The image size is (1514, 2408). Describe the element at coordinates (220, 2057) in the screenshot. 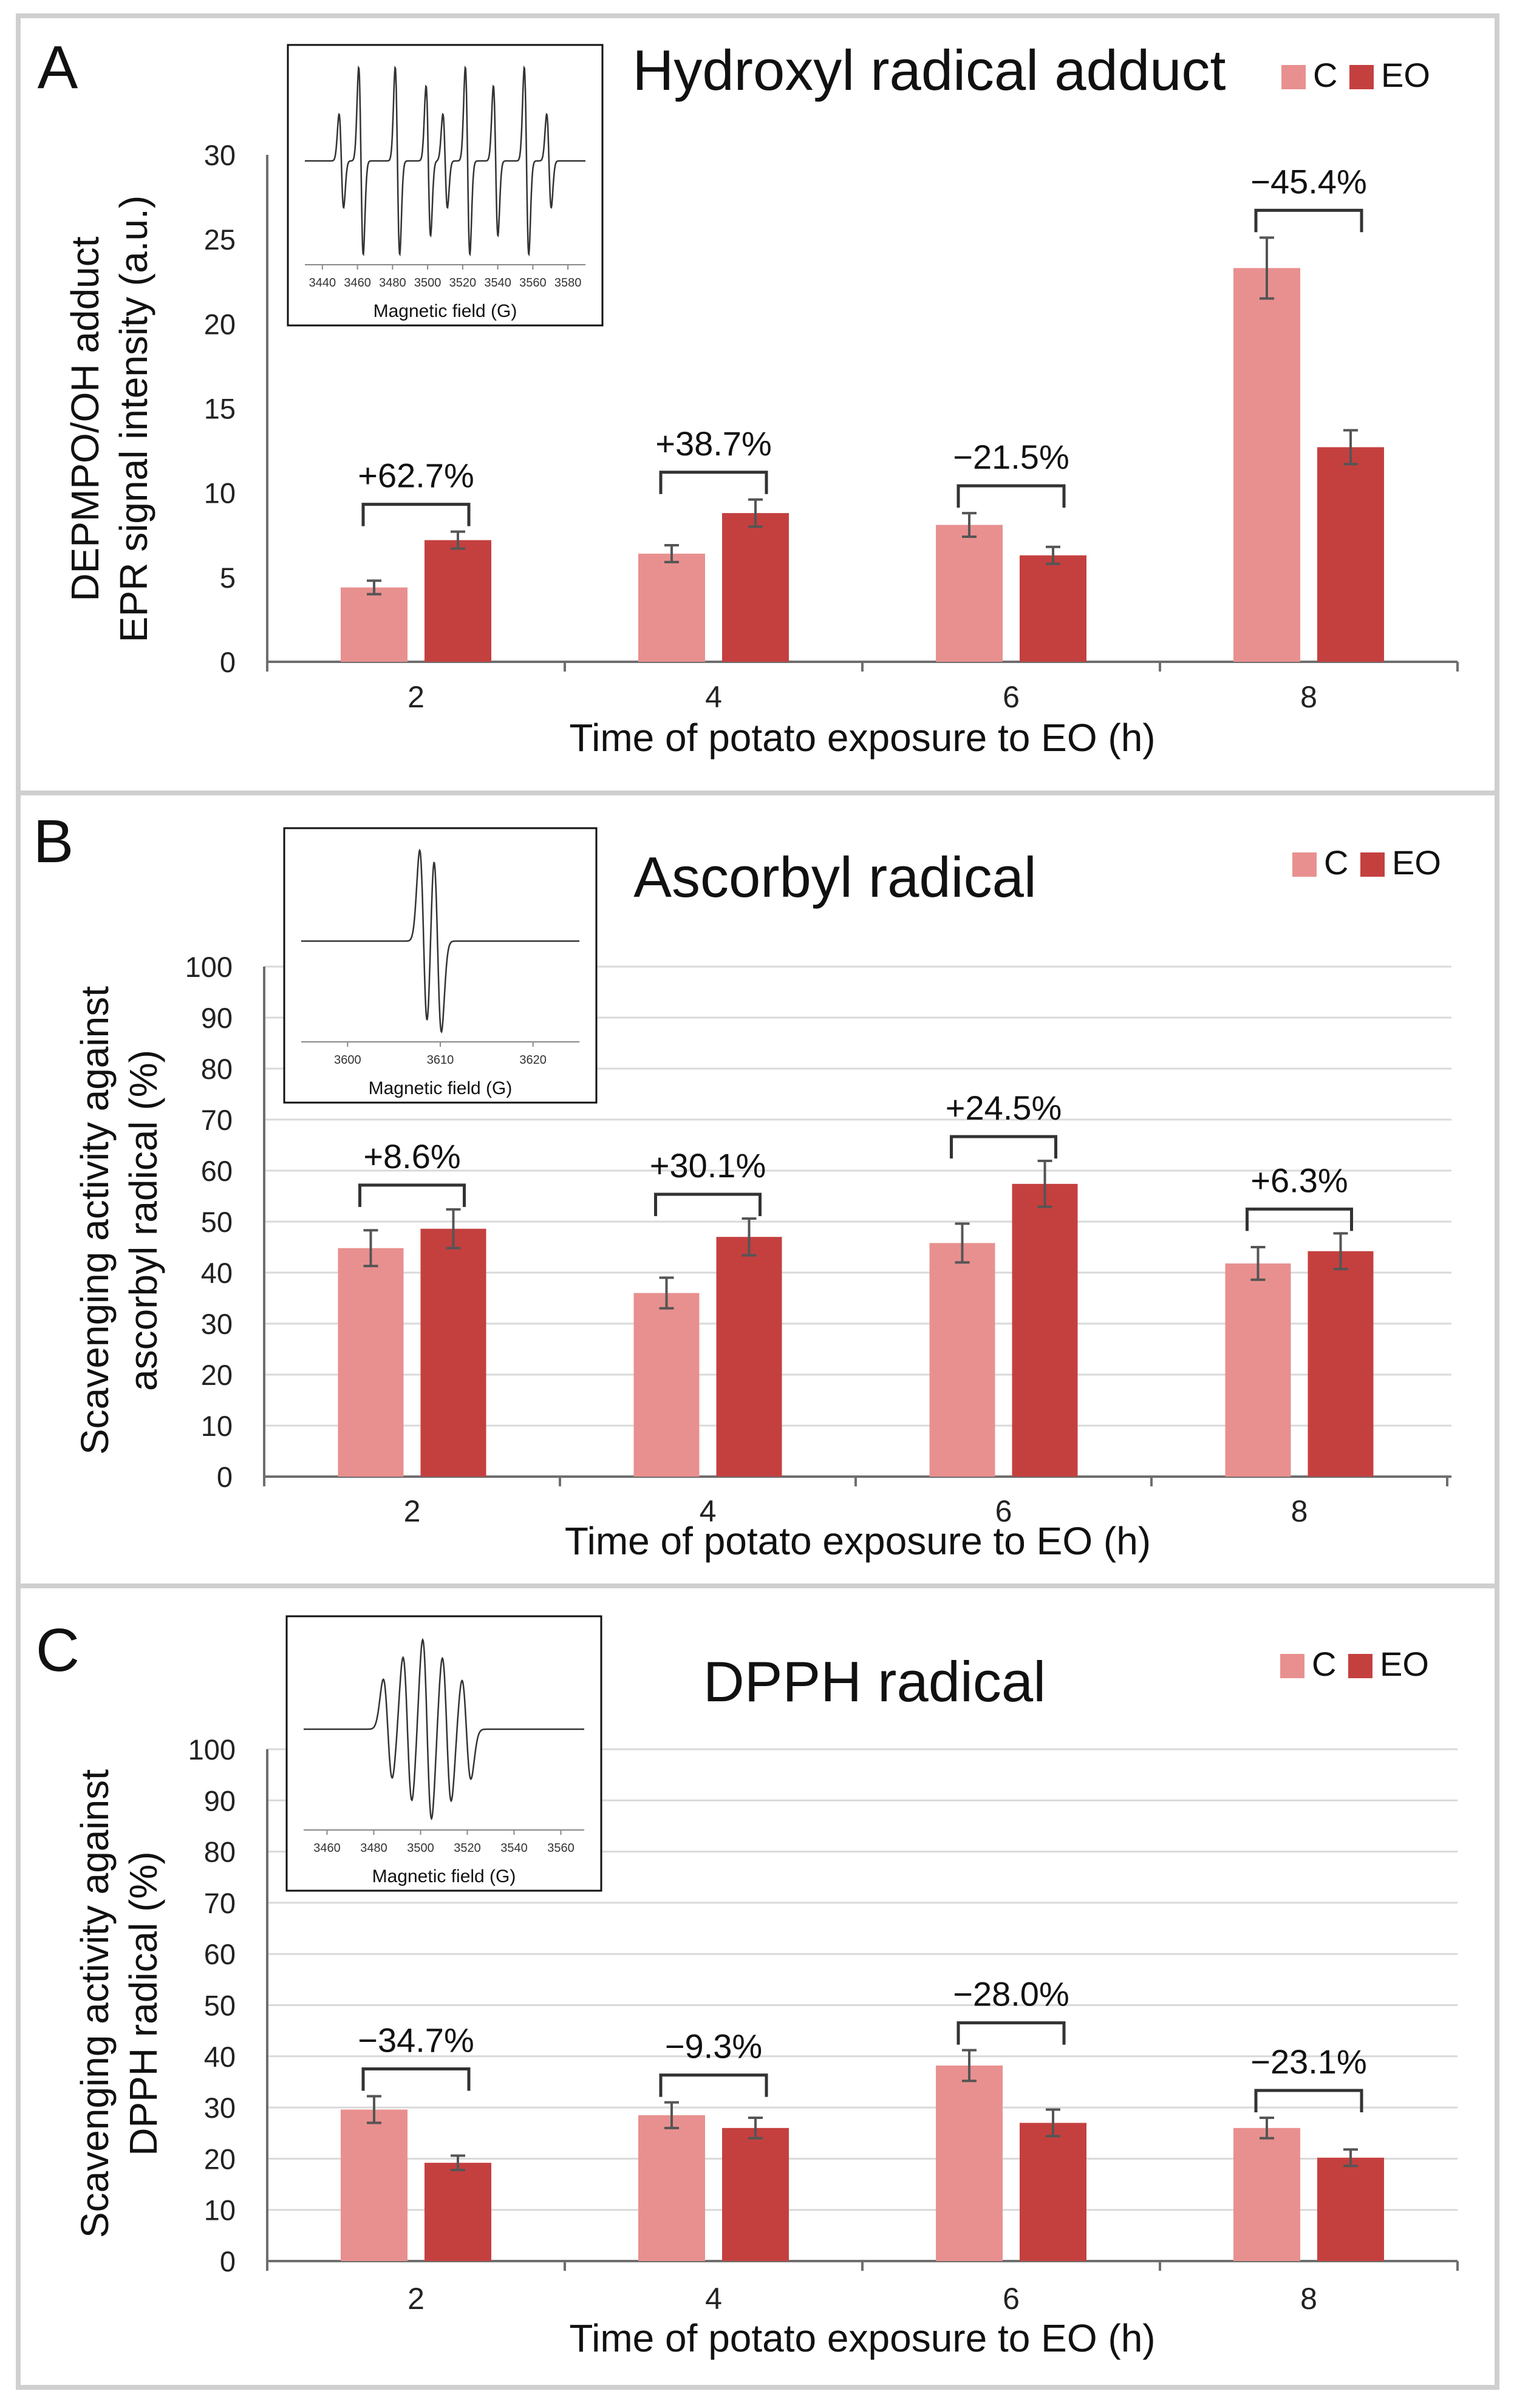

I see `y-tick-label: 40` at that location.